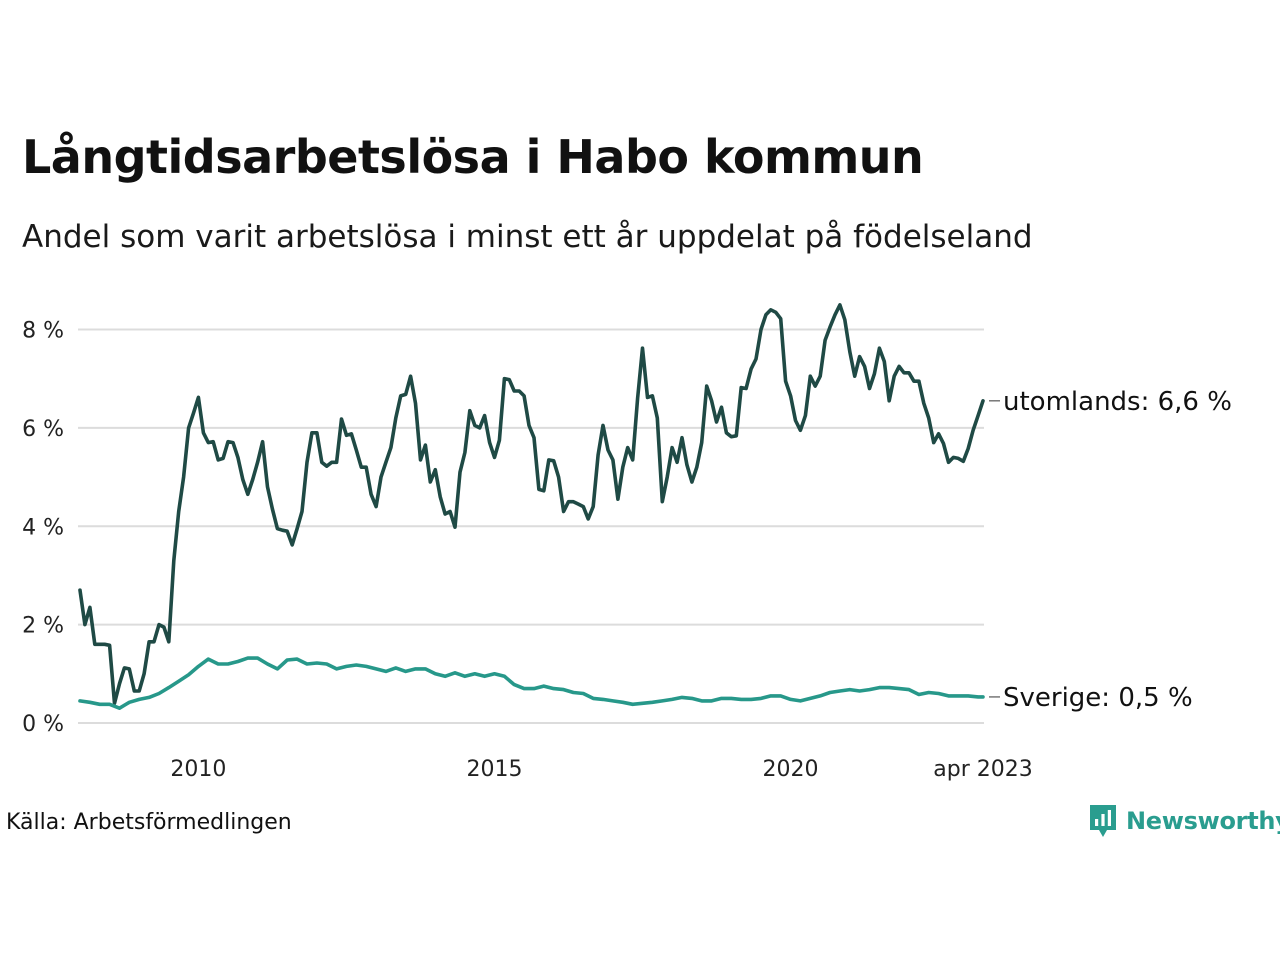 The image size is (1280, 960). Describe the element at coordinates (601, 769) in the screenshot. I see `x-axis-ticks: 2010 2015 2020 apr 2023` at that location.